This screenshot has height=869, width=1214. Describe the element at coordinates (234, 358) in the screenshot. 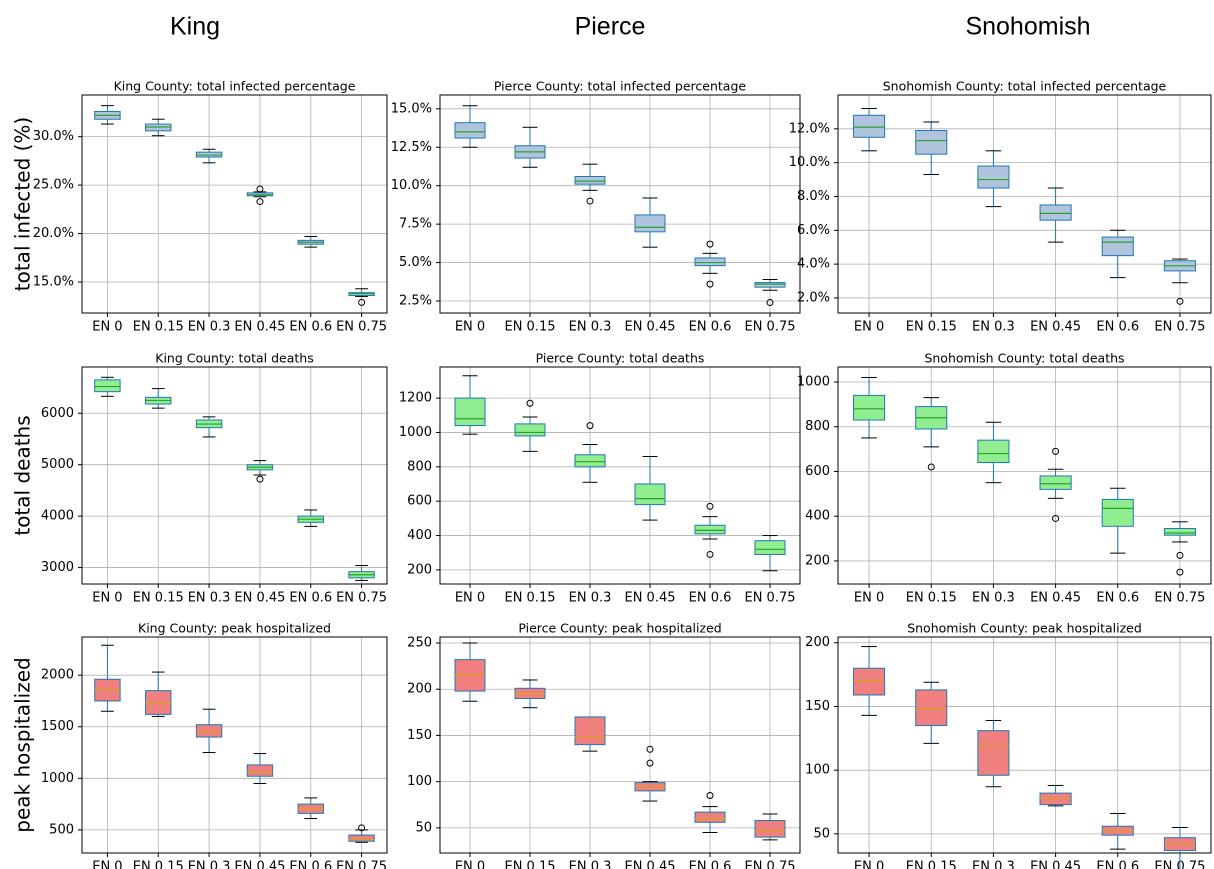

I see `chart-title: King County: total deaths` at that location.